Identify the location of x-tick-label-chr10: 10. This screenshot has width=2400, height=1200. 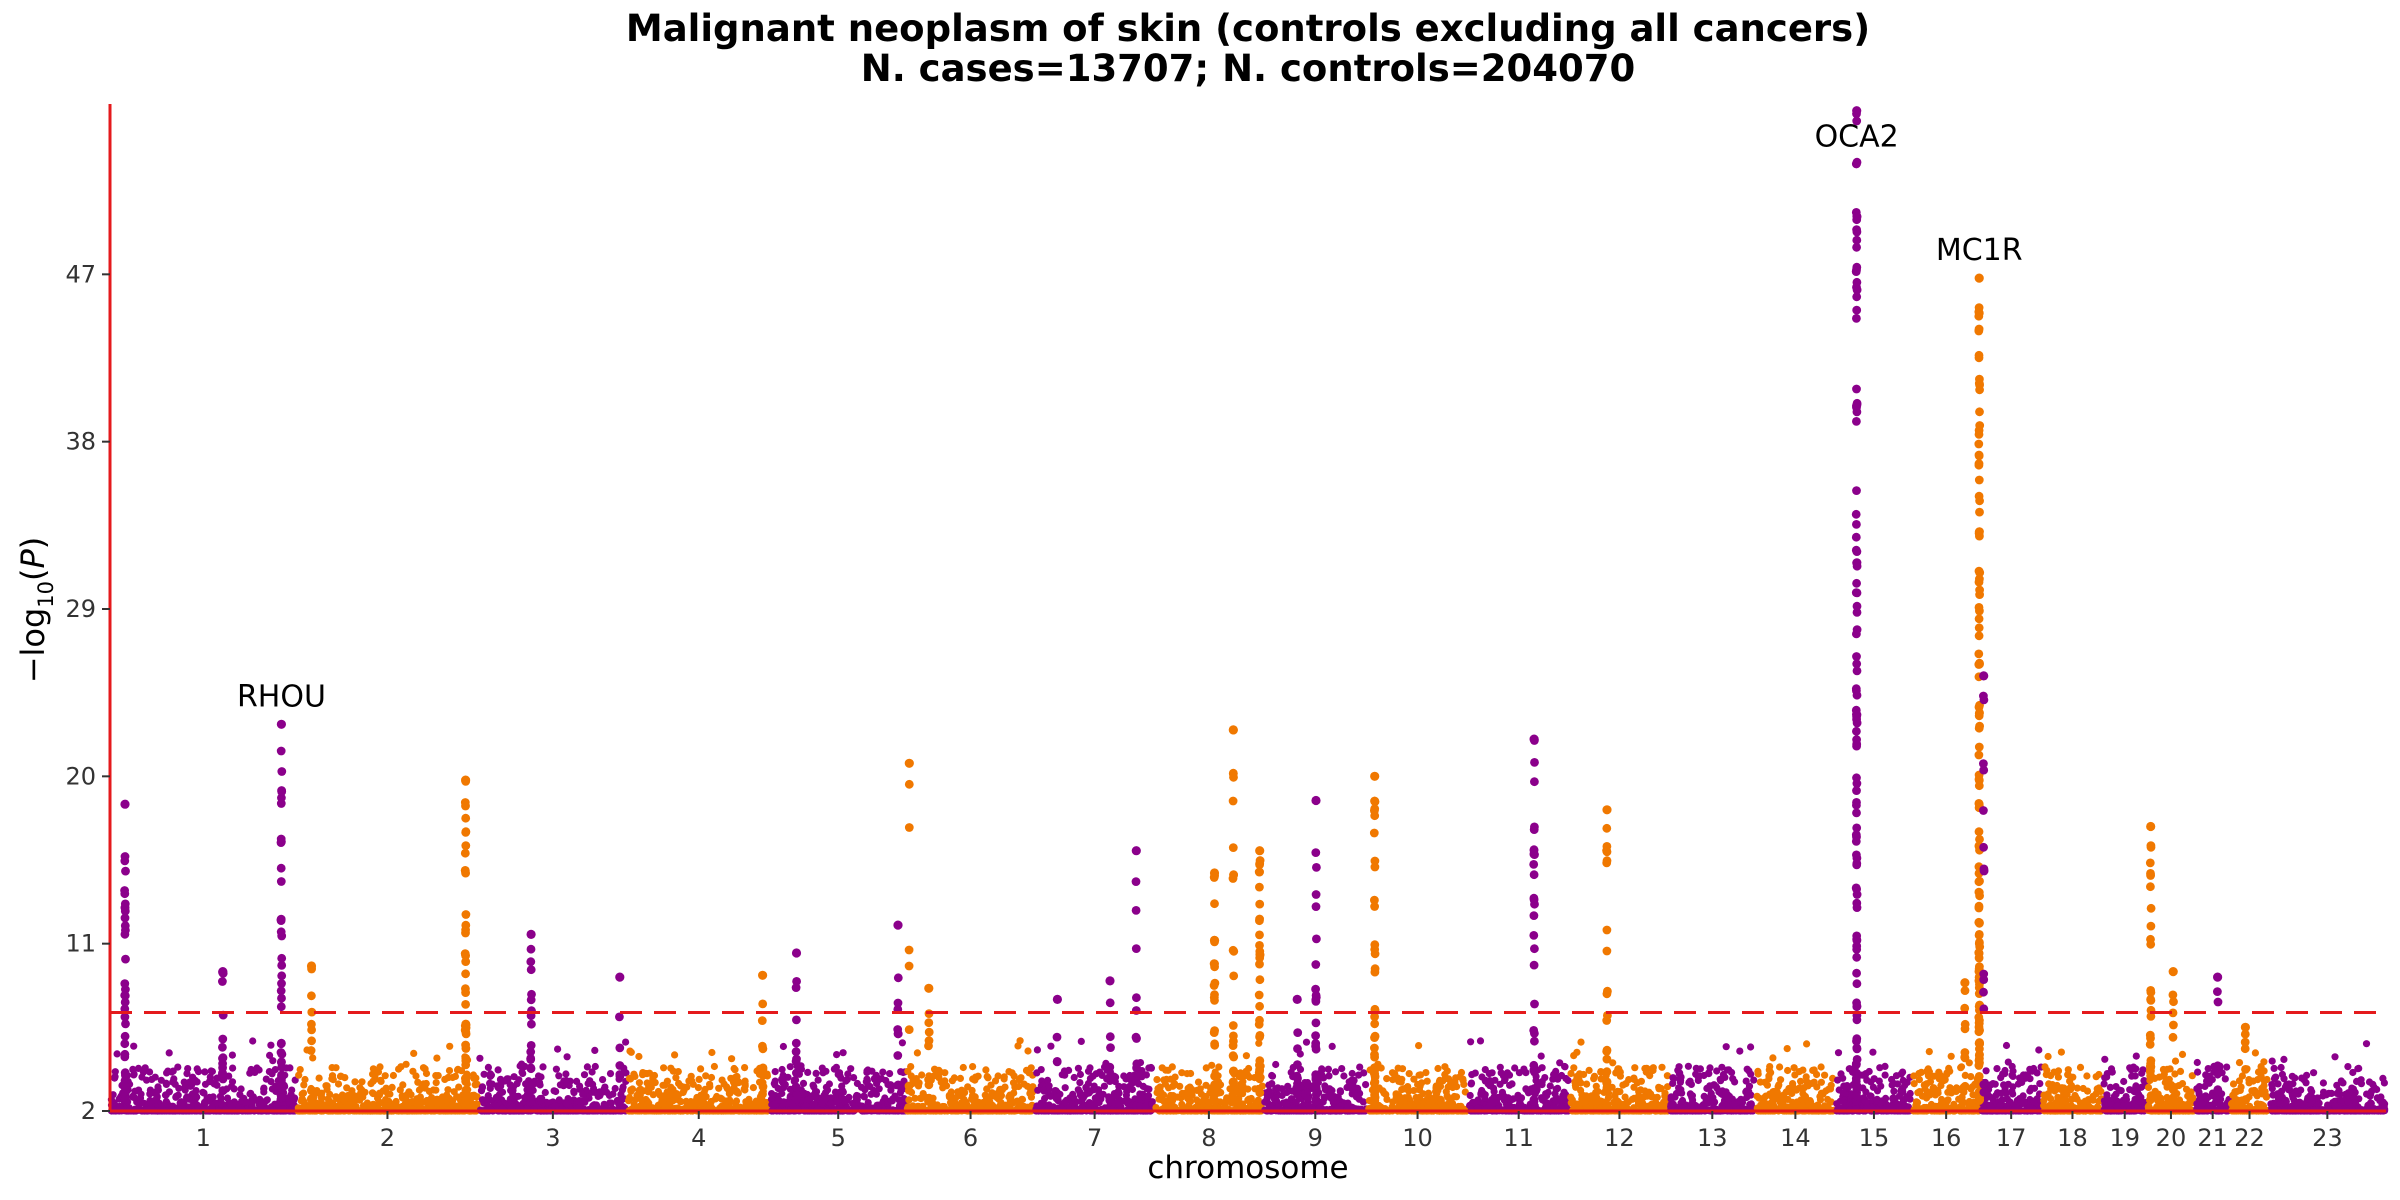
(1417, 1138).